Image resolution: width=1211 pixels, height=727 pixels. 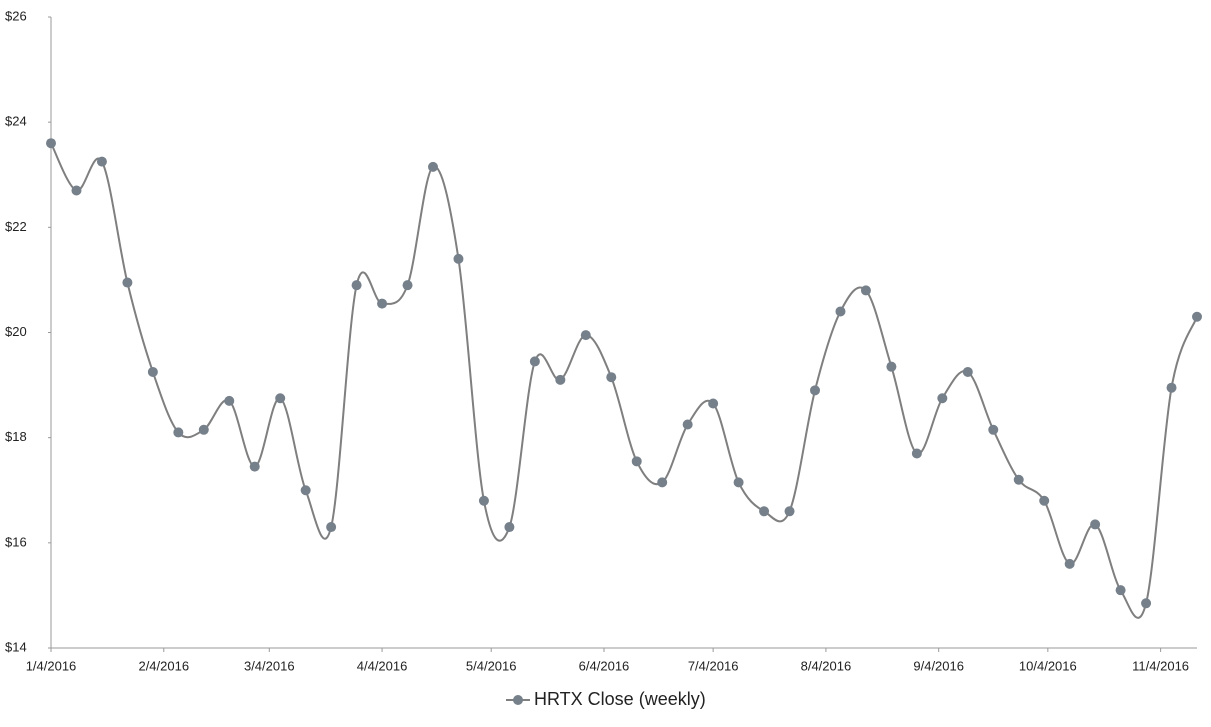 I want to click on x-tick-label: 7/4/2016, so click(x=713, y=665).